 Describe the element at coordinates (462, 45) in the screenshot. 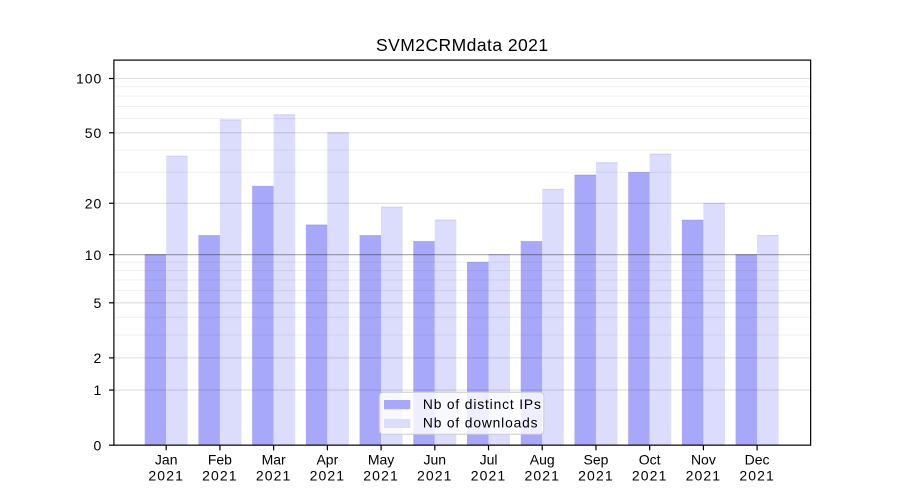

I see `svg-text: SVM2CRMdata 2021` at that location.